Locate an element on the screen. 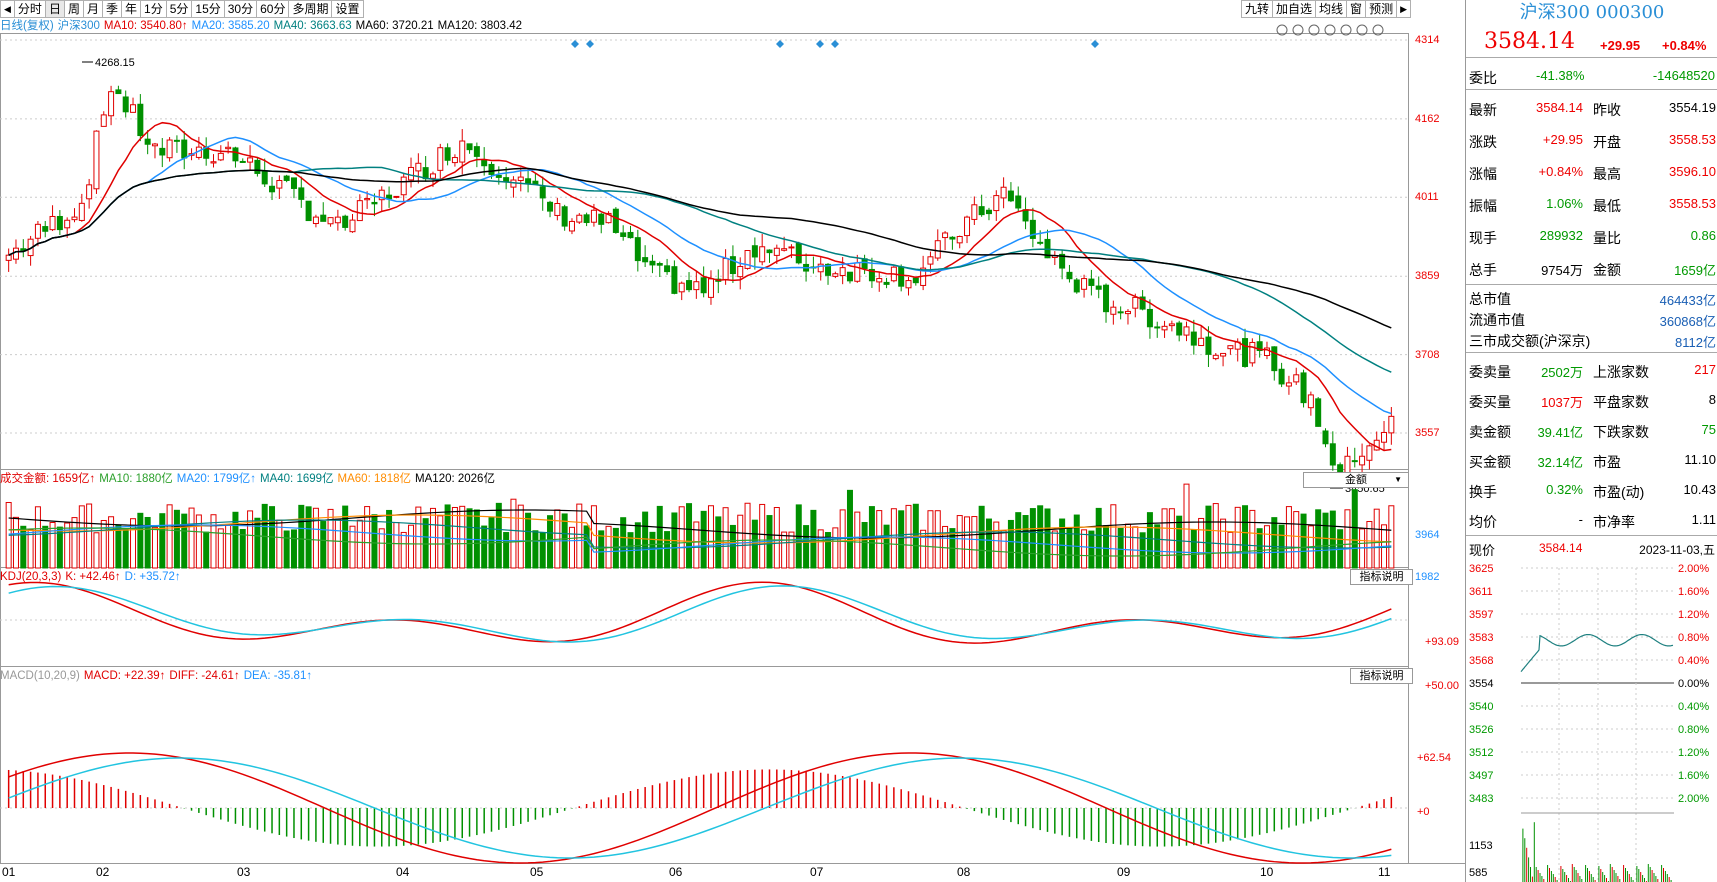 The image size is (1717, 882). quote-value: 9754万 is located at coordinates (1562, 270).